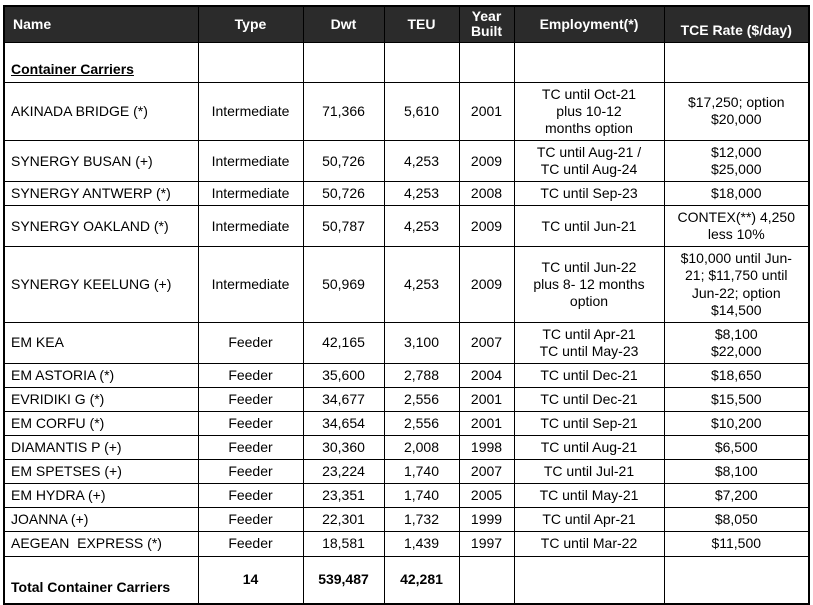 This screenshot has height=605, width=813. Describe the element at coordinates (486, 448) in the screenshot. I see `vessel-year-built-cell: 1998` at that location.